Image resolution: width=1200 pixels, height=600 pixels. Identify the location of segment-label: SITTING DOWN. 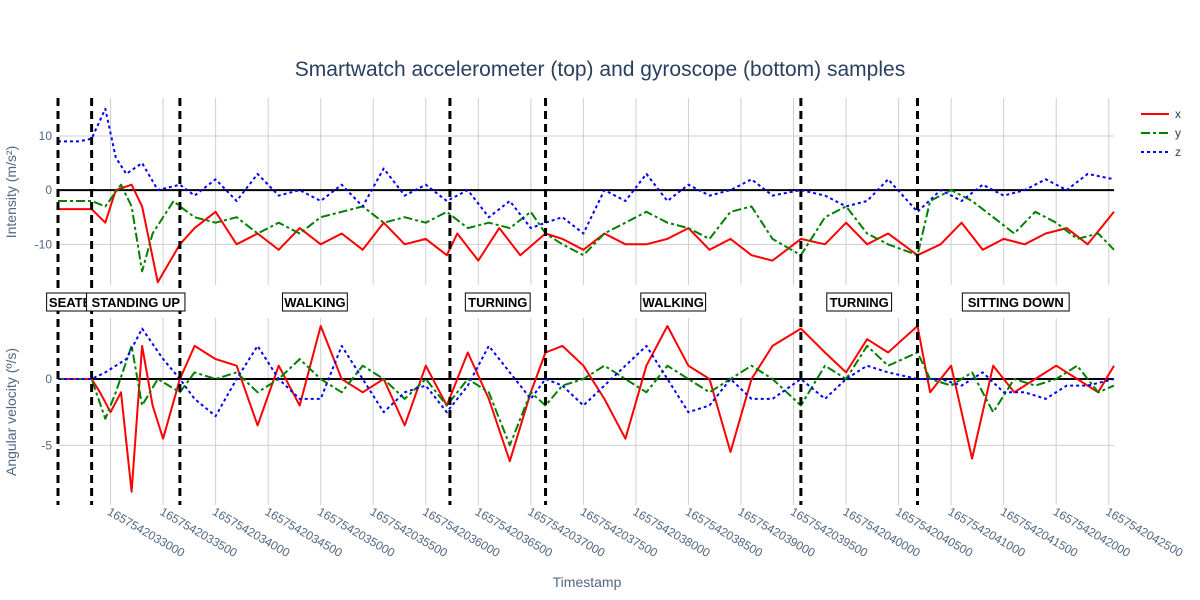
(1016, 302).